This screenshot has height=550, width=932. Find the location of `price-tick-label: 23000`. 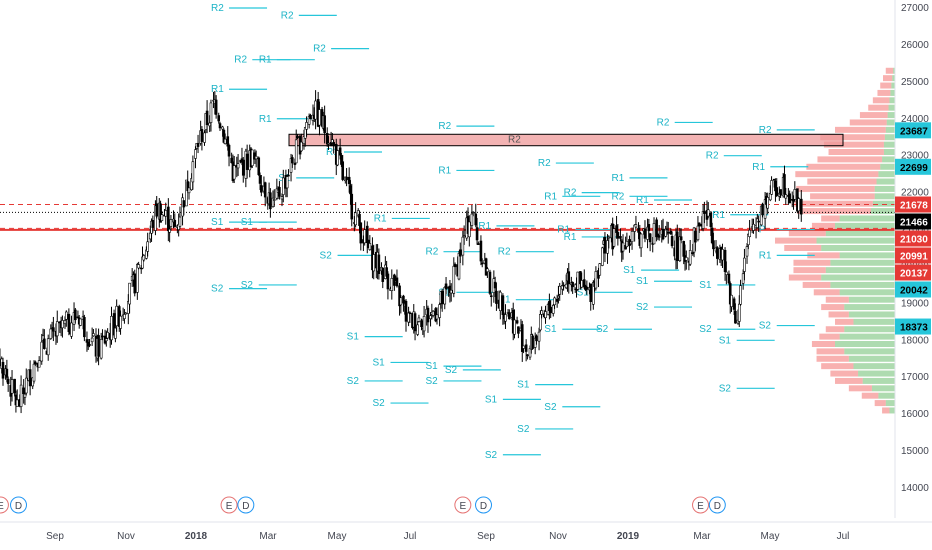

price-tick-label: 23000 is located at coordinates (915, 156).